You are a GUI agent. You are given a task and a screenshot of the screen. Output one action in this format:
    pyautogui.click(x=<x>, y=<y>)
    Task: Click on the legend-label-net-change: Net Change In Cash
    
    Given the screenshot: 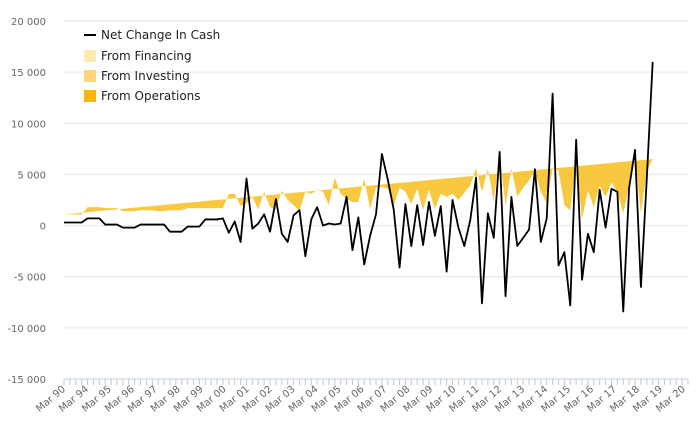 What is the action you would take?
    pyautogui.click(x=160, y=35)
    